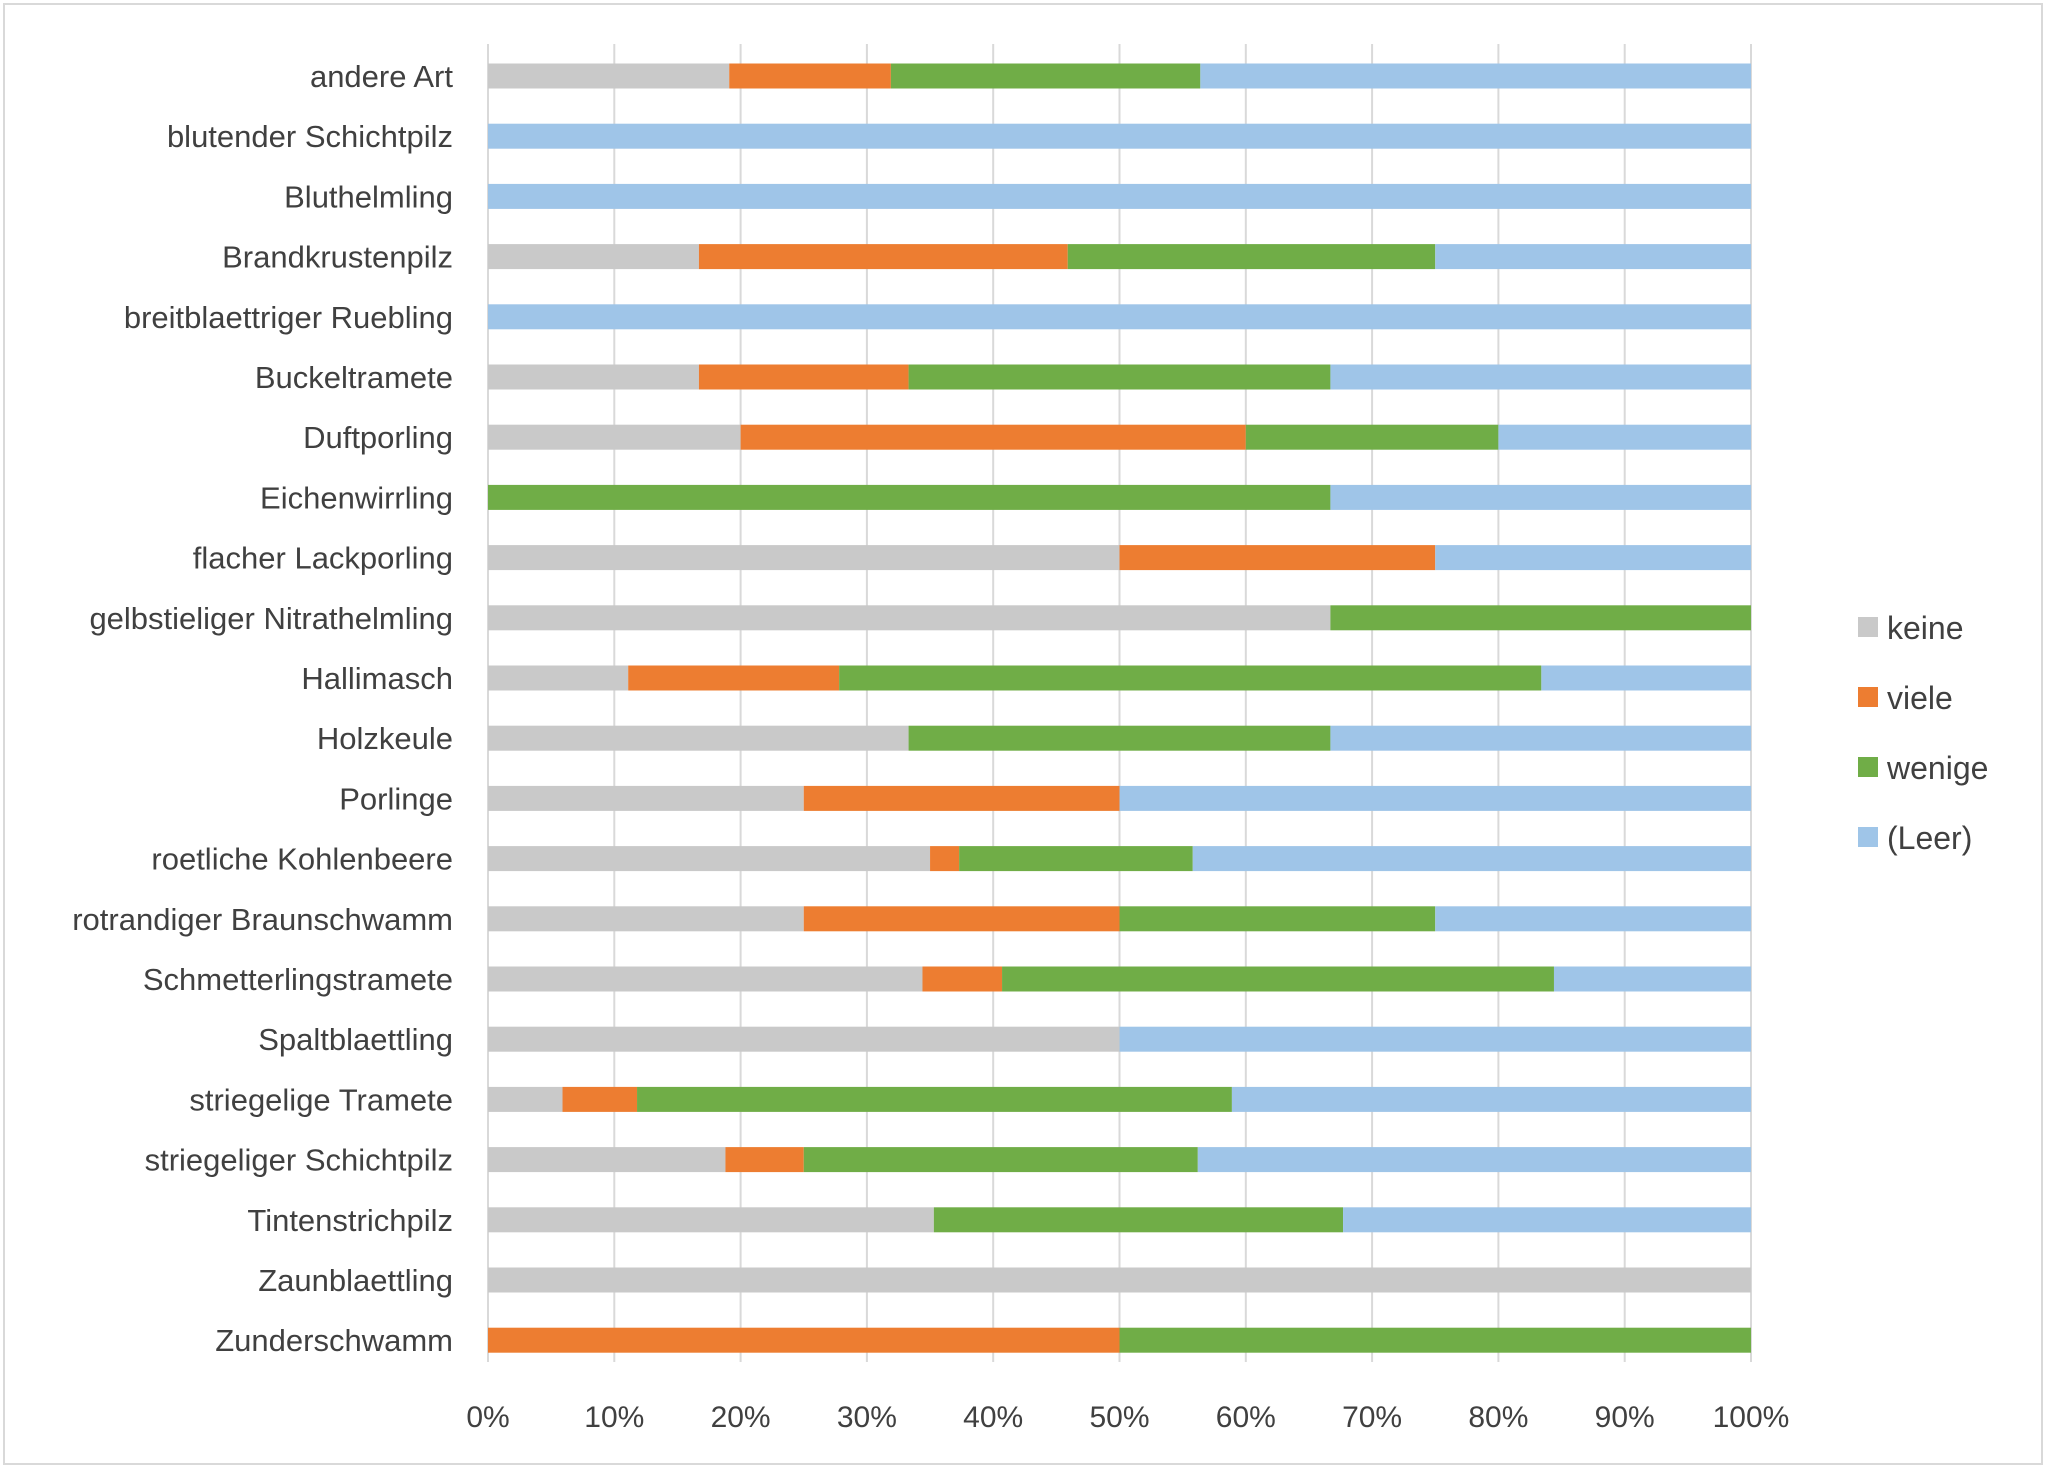 Image resolution: width=2048 pixels, height=1471 pixels. Describe the element at coordinates (381, 76) in the screenshot. I see `category-label: andere Art` at that location.